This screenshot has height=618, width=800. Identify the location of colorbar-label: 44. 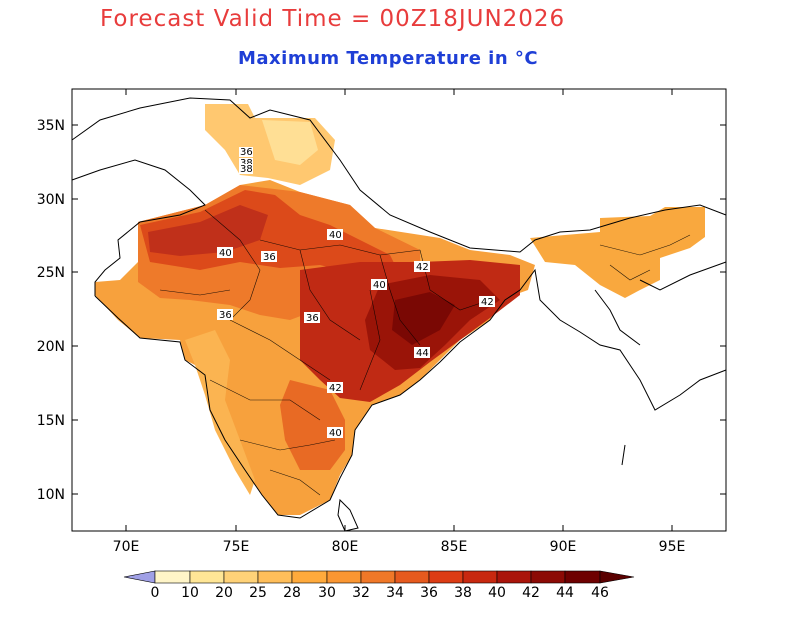
(565, 593).